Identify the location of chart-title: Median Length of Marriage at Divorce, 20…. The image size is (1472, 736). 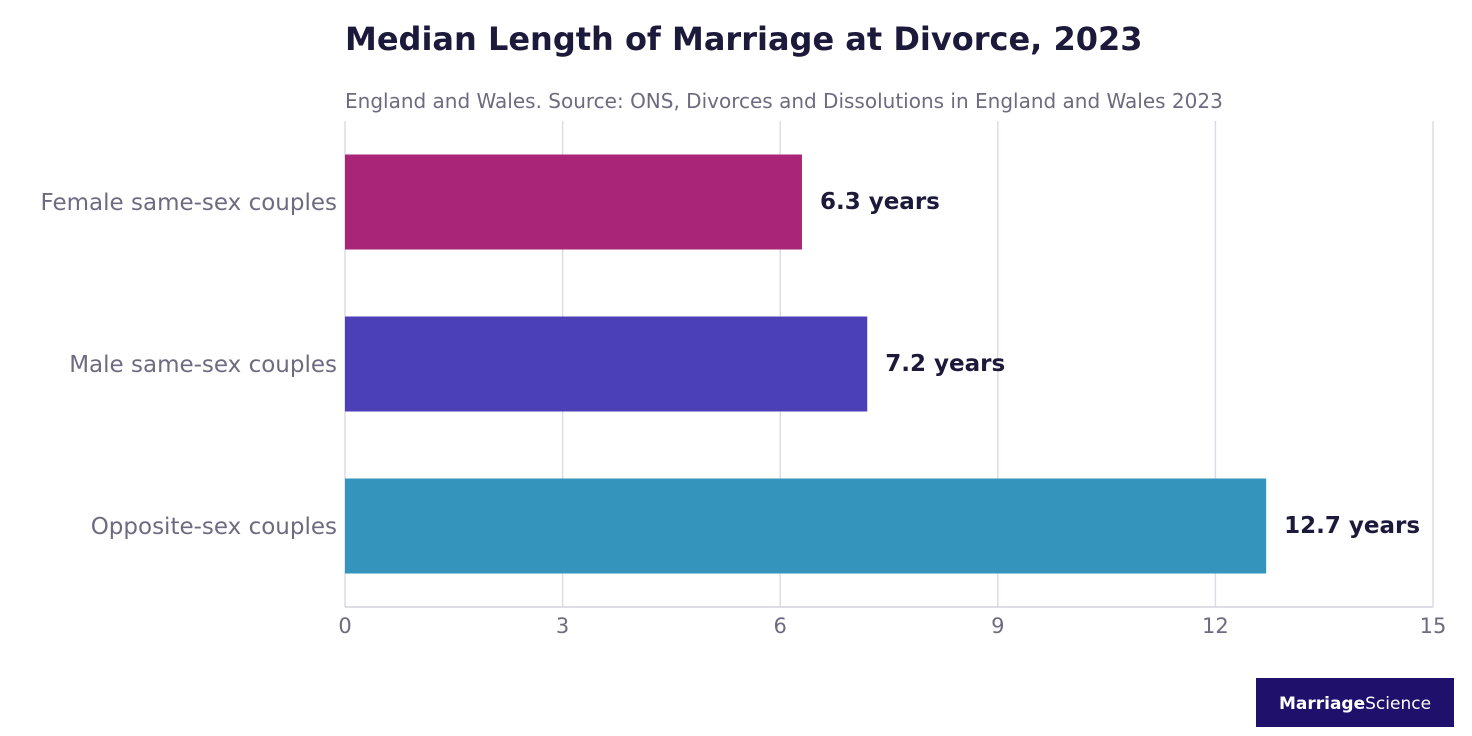
(744, 39).